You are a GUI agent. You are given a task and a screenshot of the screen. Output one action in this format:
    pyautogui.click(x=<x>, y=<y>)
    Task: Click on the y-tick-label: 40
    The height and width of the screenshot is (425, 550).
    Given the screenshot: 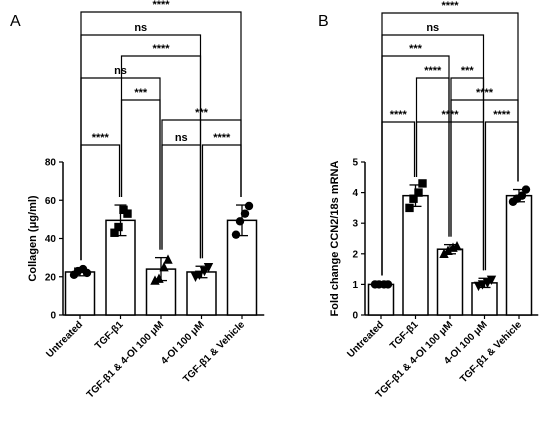 What is the action you would take?
    pyautogui.click(x=51, y=239)
    